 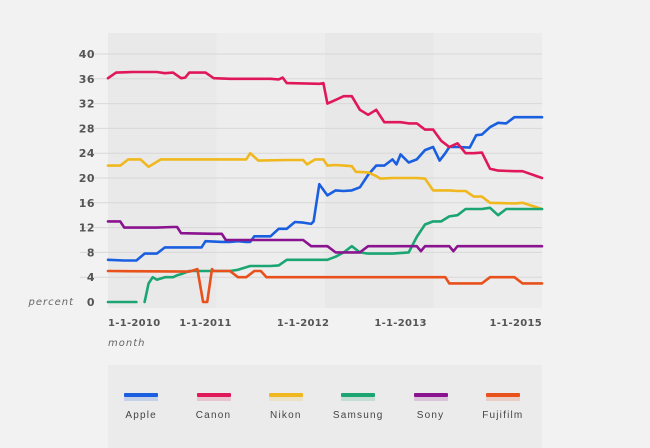 What do you see at coordinates (303, 323) in the screenshot?
I see `x-tick-label: 1-1-2012` at bounding box center [303, 323].